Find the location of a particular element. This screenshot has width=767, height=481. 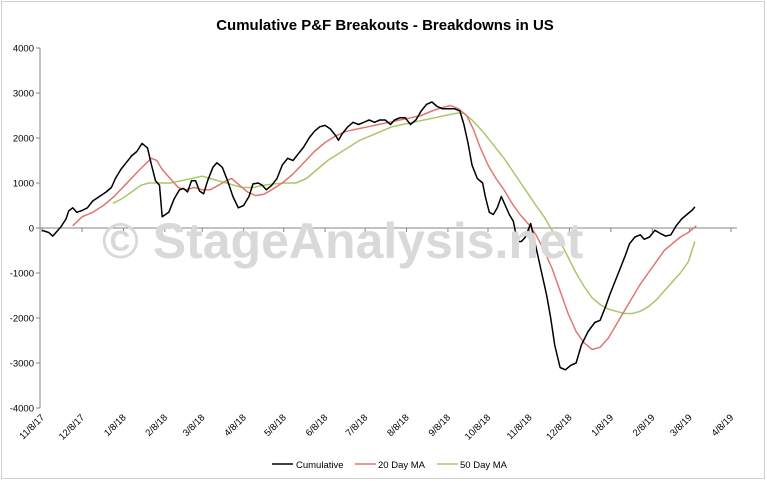

x-tick-label: 9/8/18 is located at coordinates (440, 425).